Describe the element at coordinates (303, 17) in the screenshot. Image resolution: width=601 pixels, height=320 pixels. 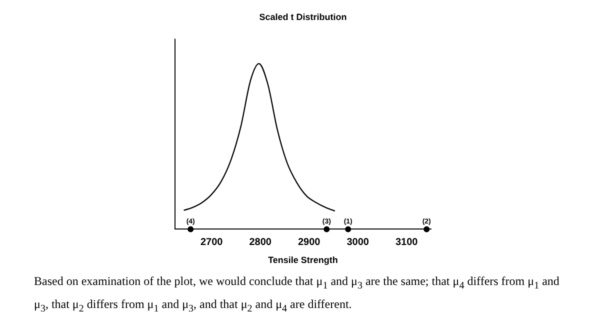
I see `chart-title: Scaled t Distribution` at that location.